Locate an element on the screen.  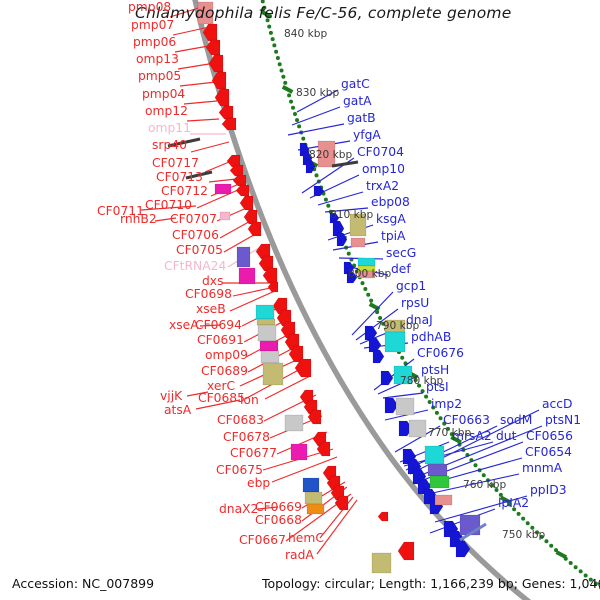
gene-label-rada: radA is located at coordinates (299, 555).